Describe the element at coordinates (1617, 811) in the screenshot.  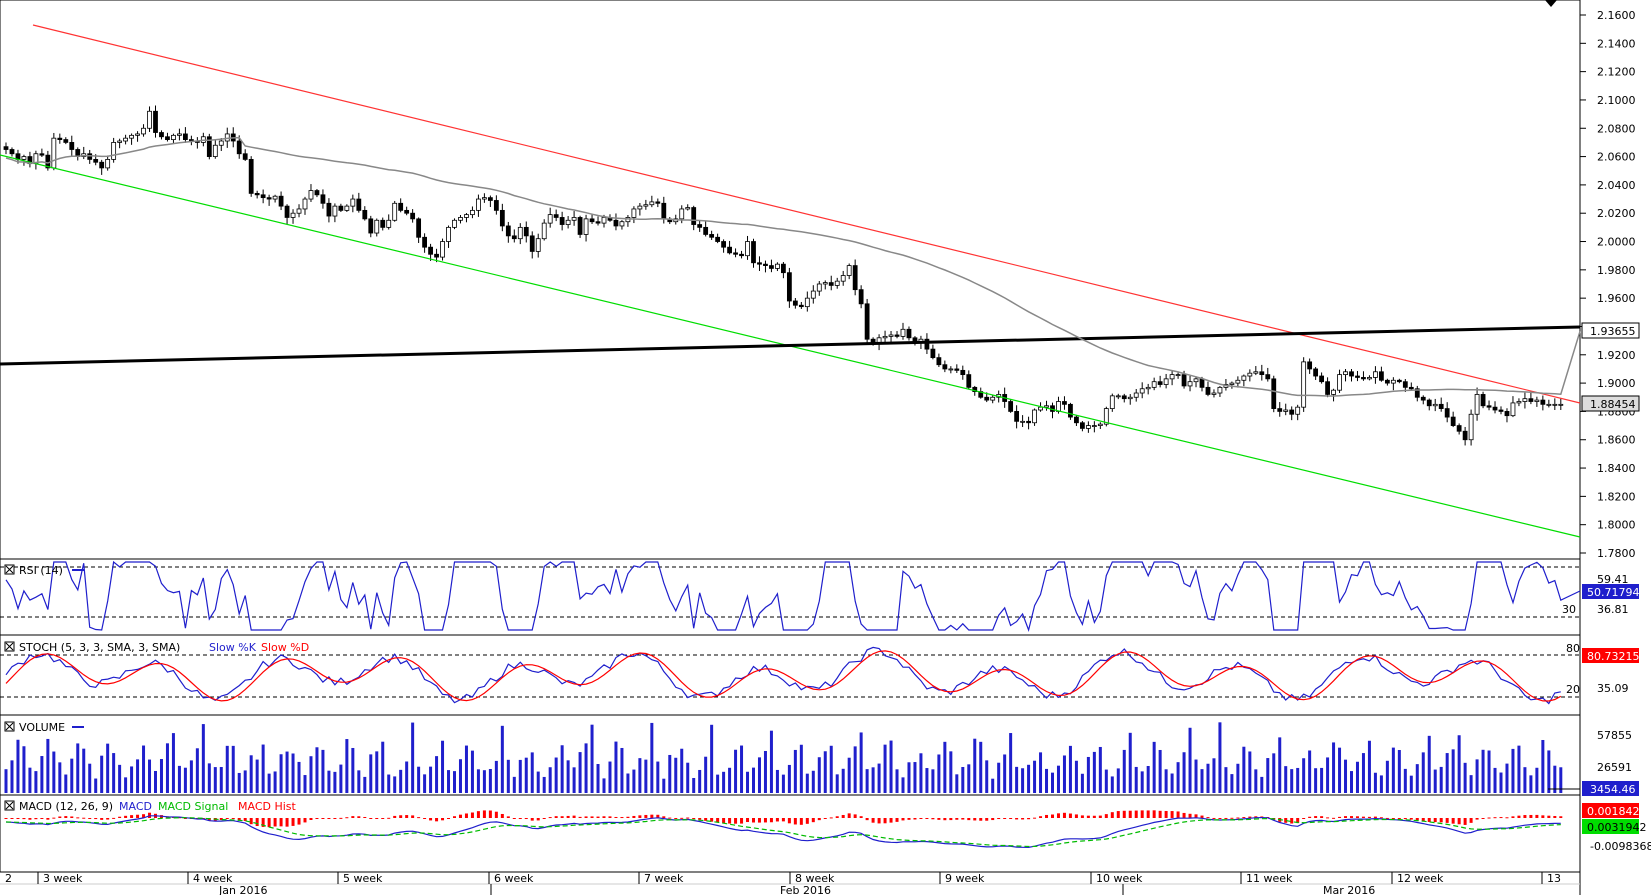
I see `macd-hist-current-value: 0.0018429` at that location.